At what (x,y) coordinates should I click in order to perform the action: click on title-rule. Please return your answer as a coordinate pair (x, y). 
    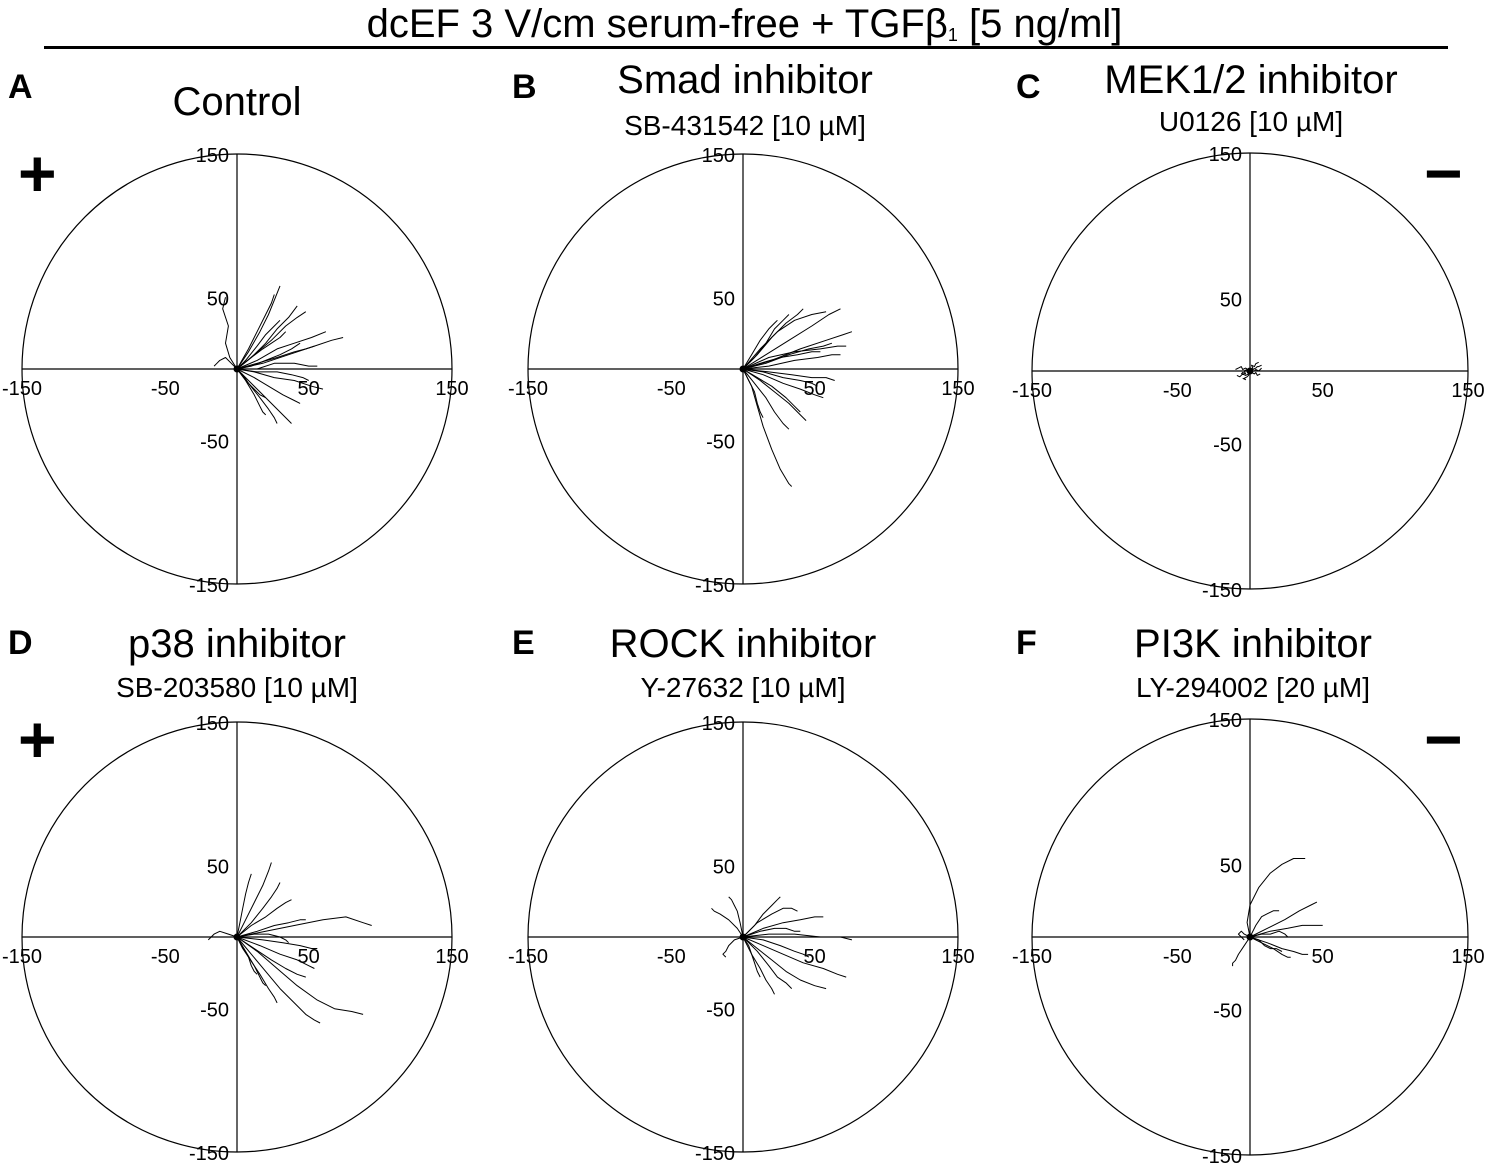
    Looking at the image, I should click on (746, 47).